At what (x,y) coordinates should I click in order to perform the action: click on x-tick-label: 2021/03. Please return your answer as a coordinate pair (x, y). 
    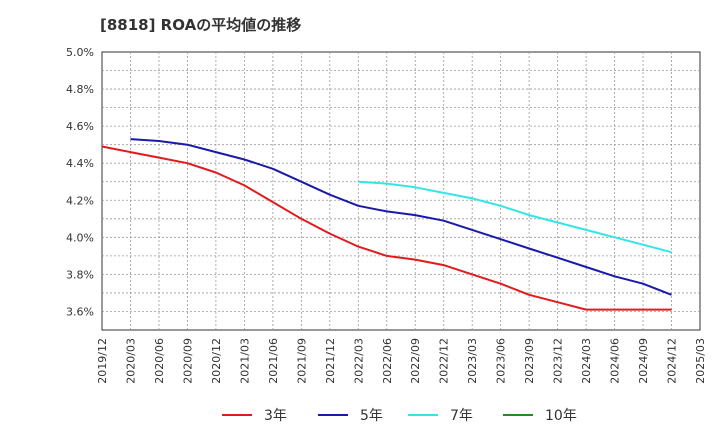
    Looking at the image, I should click on (244, 361).